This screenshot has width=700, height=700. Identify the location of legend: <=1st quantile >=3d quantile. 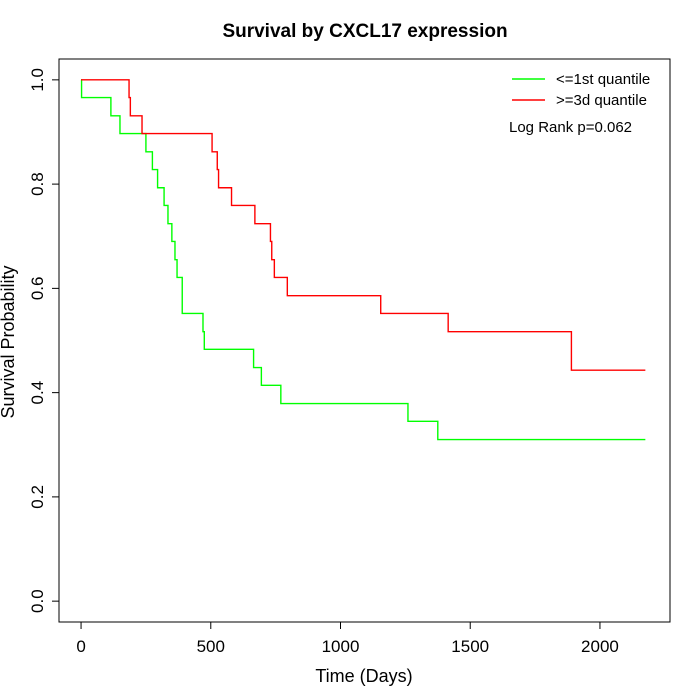
(581, 90).